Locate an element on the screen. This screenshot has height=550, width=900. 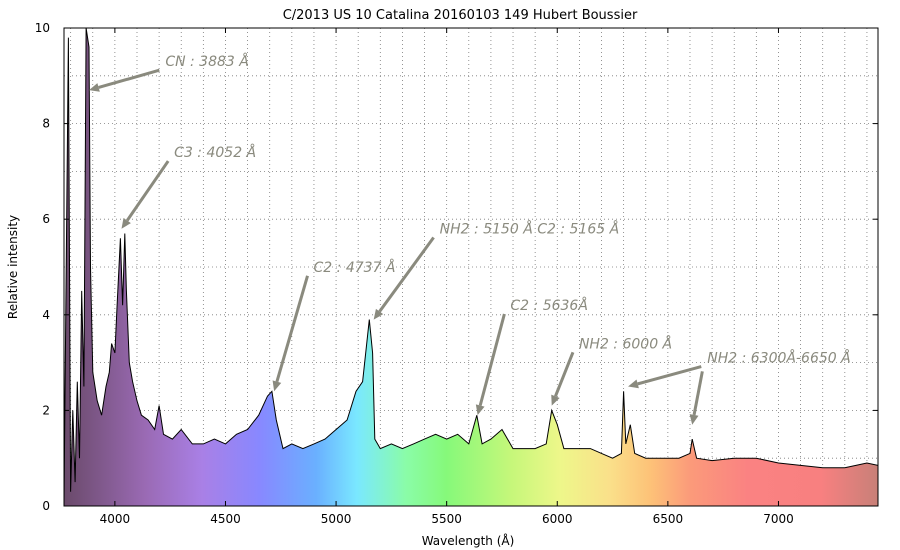
x-tick-label: 4500 is located at coordinates (225, 519).